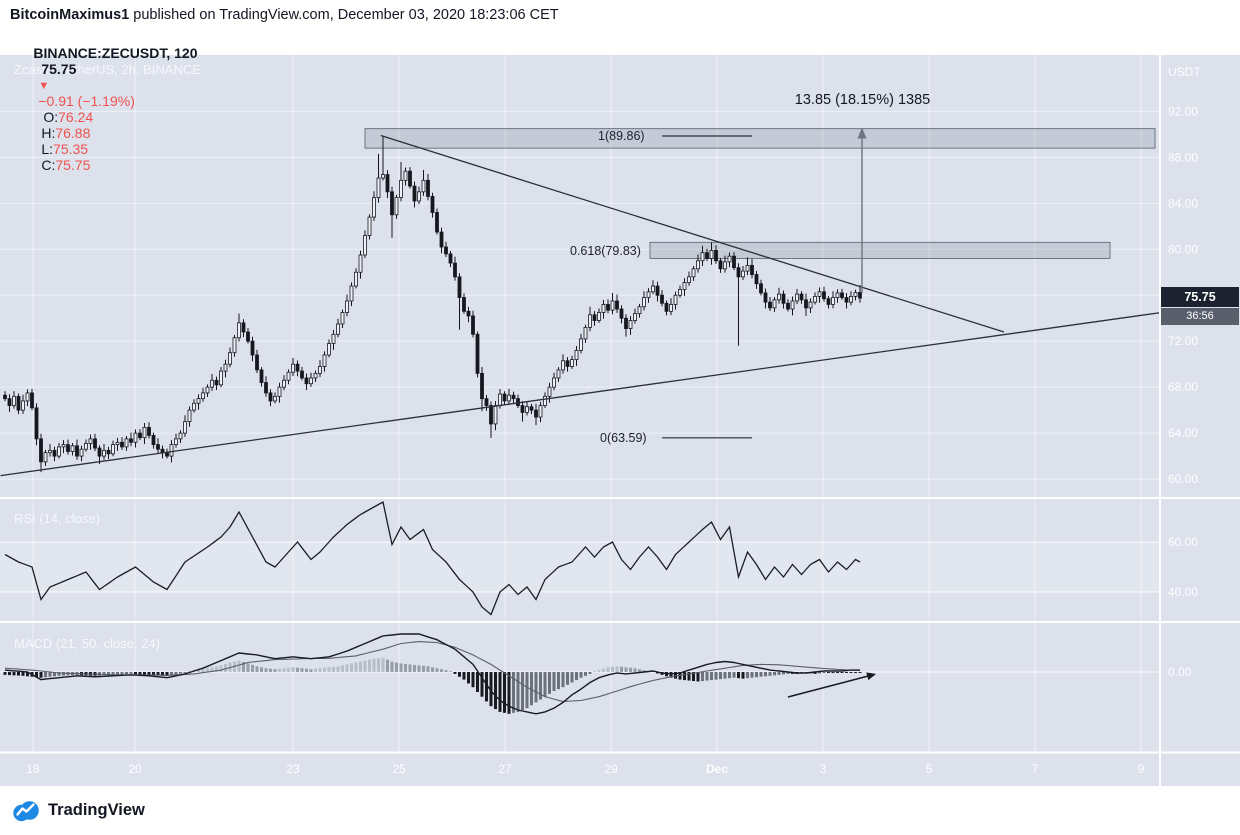  Describe the element at coordinates (828, 686) in the screenshot. I see `macd-trend-arrow-line` at that location.